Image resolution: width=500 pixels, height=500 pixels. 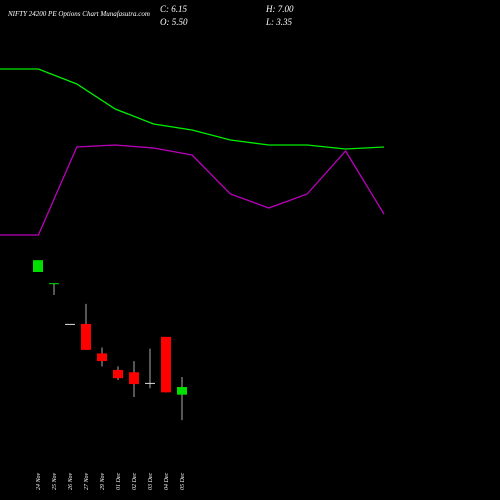 I want to click on x-tick-label: 05 Dec, so click(x=183, y=481).